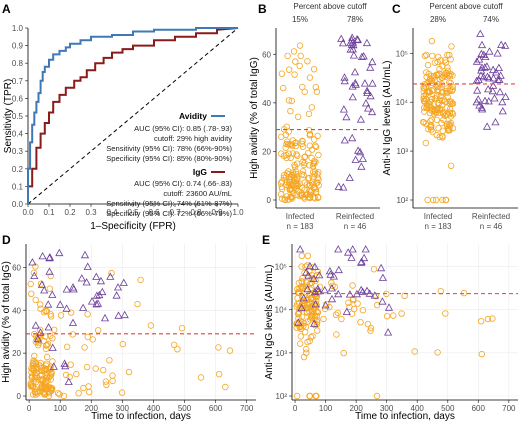  What do you see at coordinates (387, 408) in the screenshot?
I see `x-tick-e: 300` at bounding box center [387, 408].